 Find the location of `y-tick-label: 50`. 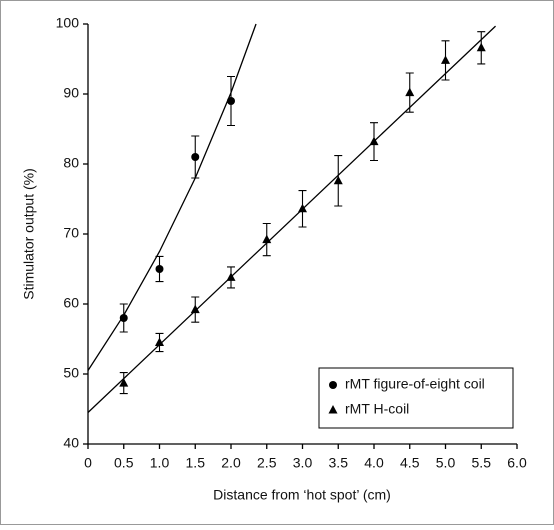

y-tick-label: 50 is located at coordinates (71, 373).